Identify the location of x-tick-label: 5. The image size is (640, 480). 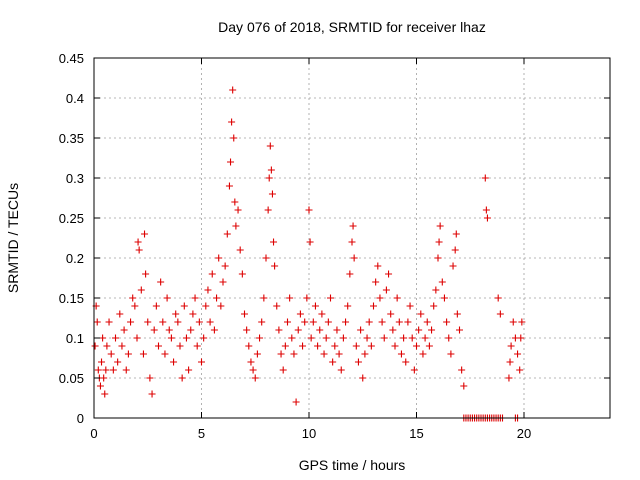
(201, 433).